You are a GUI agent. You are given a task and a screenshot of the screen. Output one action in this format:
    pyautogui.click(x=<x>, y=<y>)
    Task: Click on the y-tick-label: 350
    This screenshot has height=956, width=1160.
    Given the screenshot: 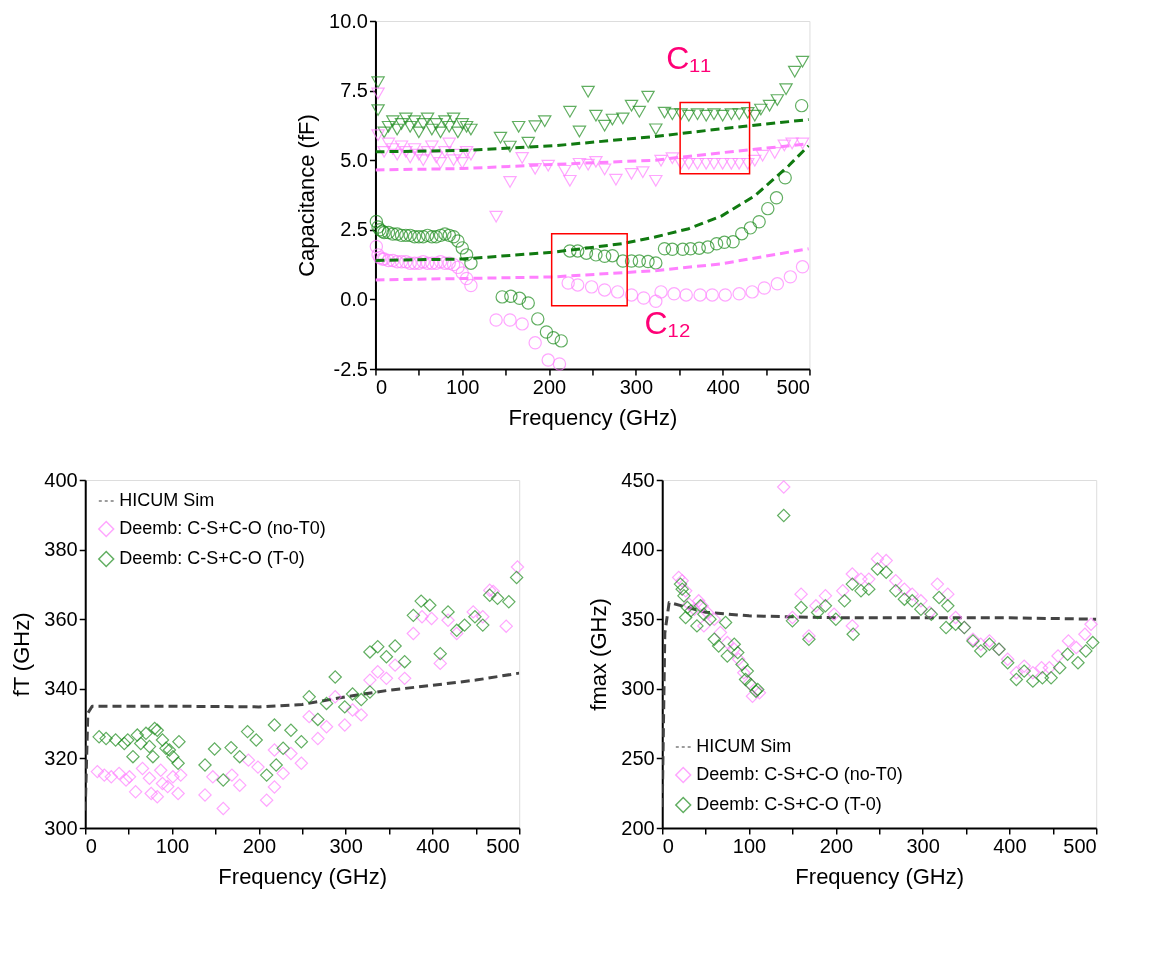 What is the action you would take?
    pyautogui.click(x=638, y=618)
    